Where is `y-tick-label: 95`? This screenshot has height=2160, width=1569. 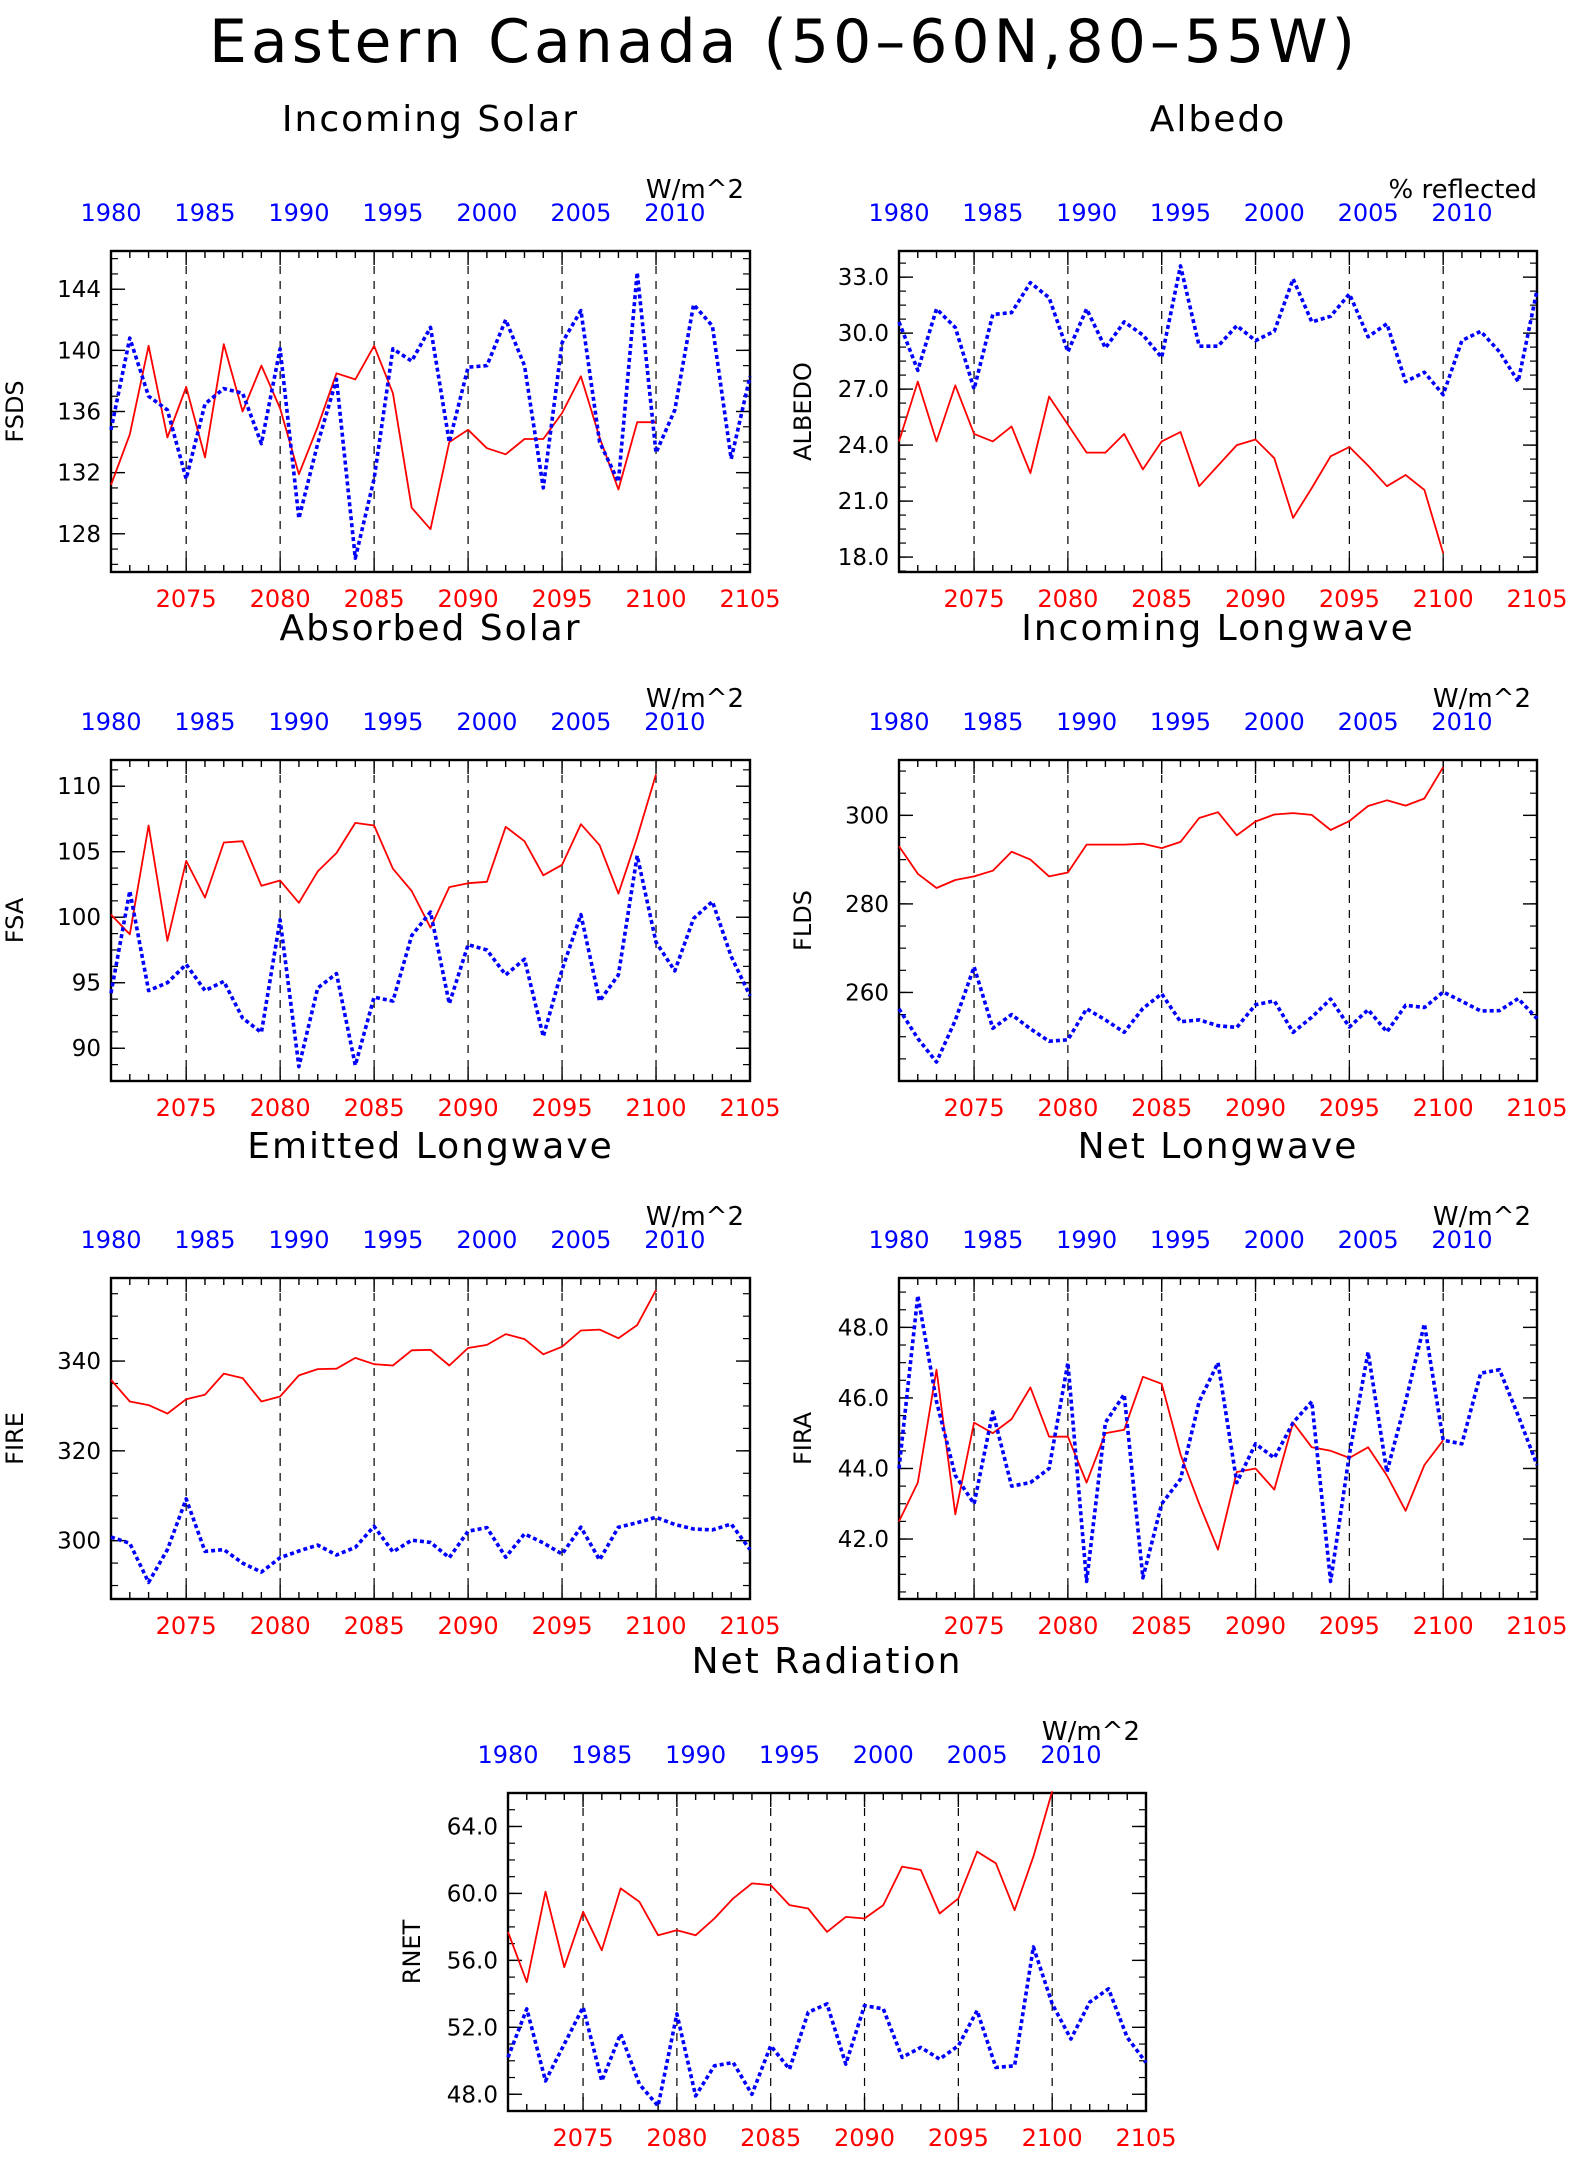
y-tick-label: 95 is located at coordinates (86, 984).